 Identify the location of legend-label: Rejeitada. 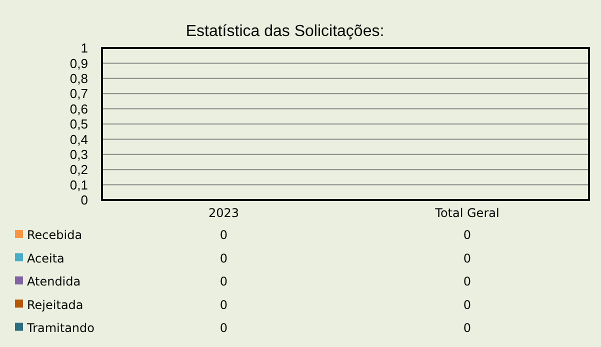
(55, 305).